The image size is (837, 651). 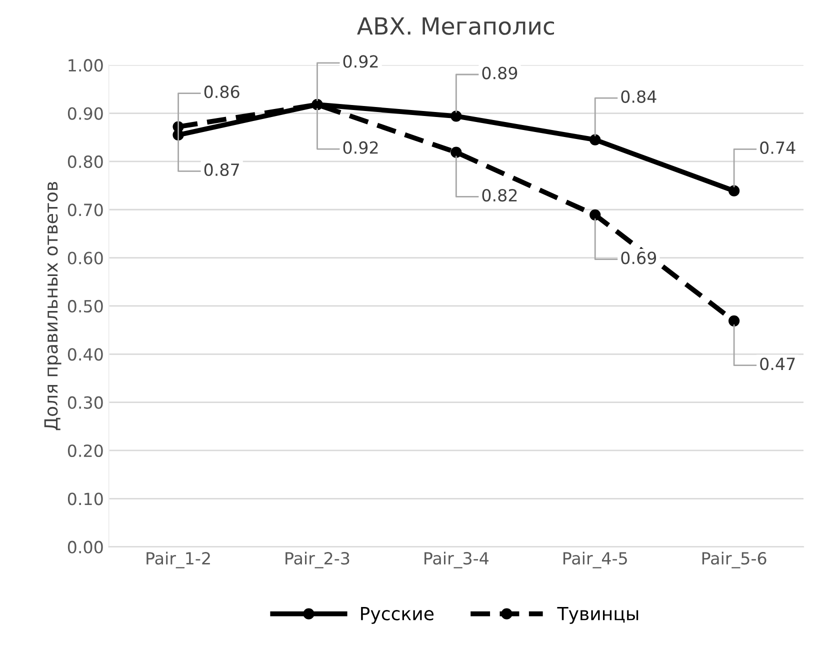 What do you see at coordinates (85, 354) in the screenshot?
I see `y-tick-label: 0.40` at bounding box center [85, 354].